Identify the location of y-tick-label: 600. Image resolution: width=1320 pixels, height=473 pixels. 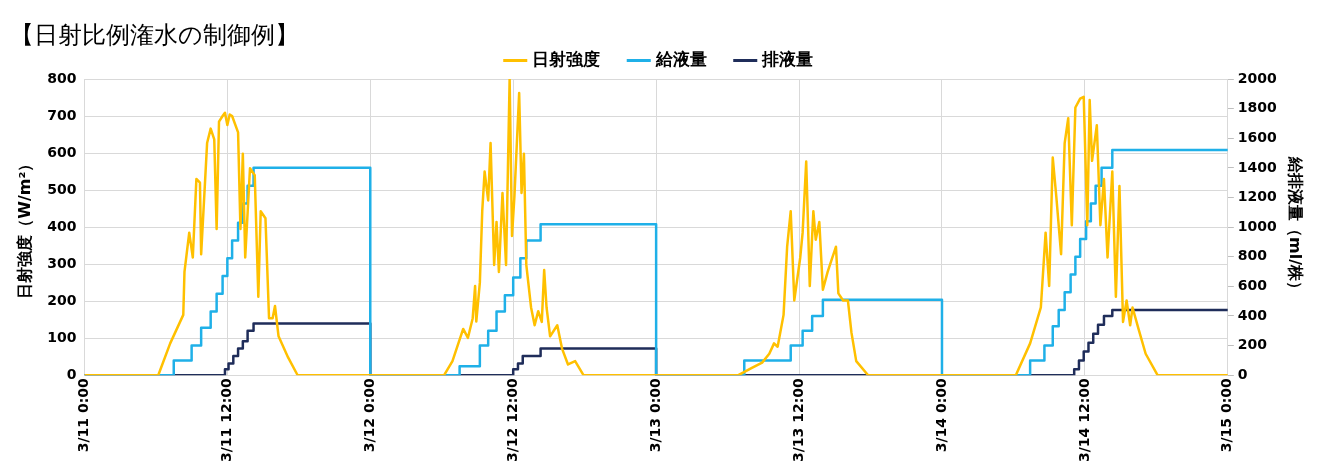
(62, 151).